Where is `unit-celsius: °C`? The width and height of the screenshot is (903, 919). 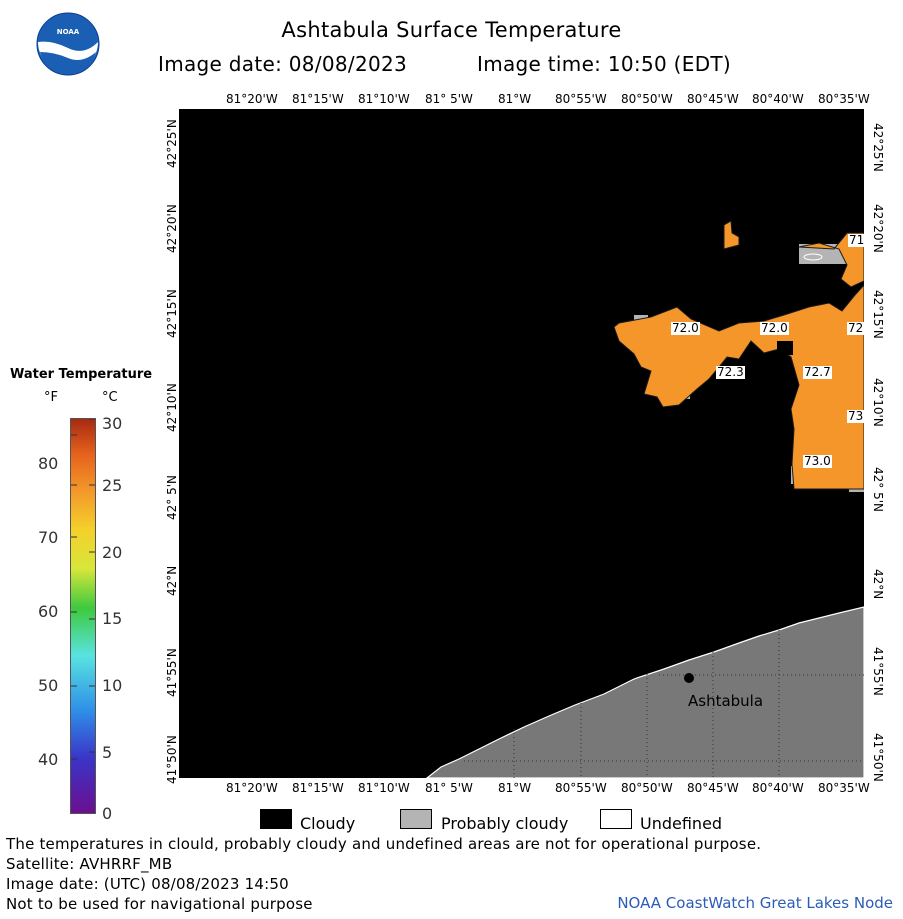 unit-celsius: °C is located at coordinates (110, 397).